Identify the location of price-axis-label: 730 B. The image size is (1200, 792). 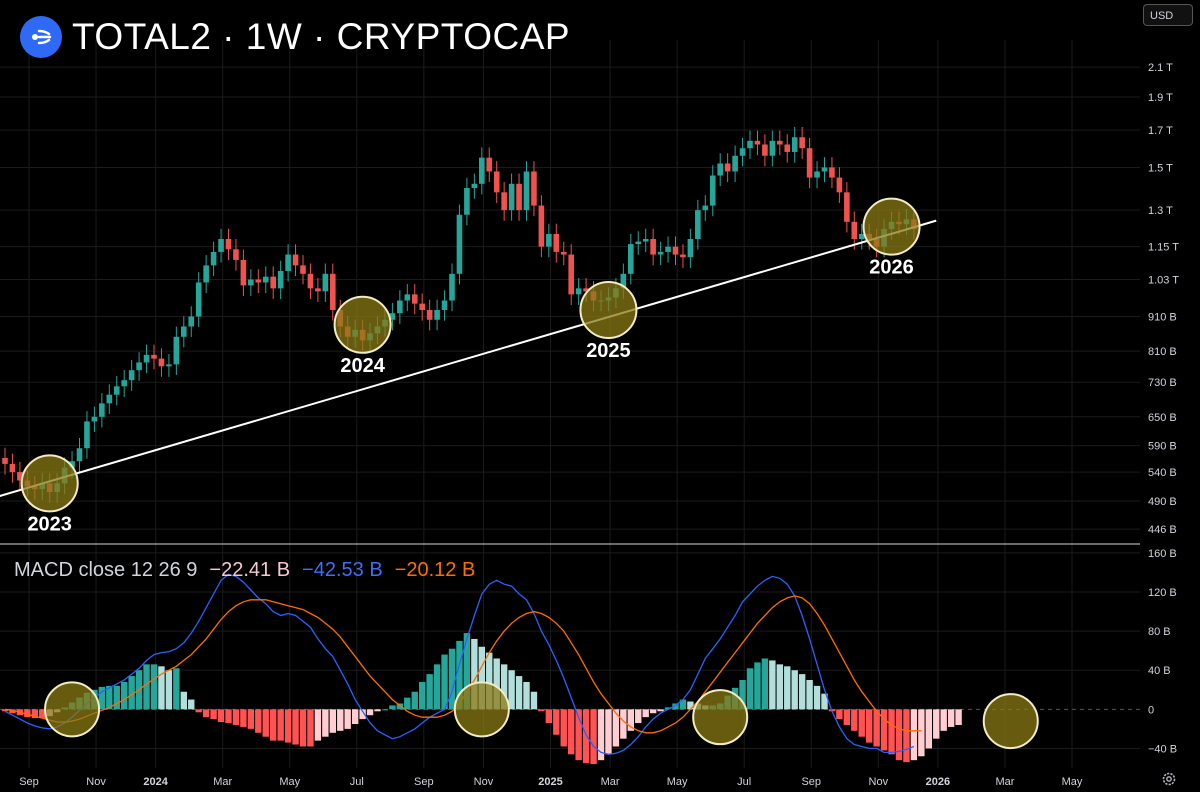
(1162, 383).